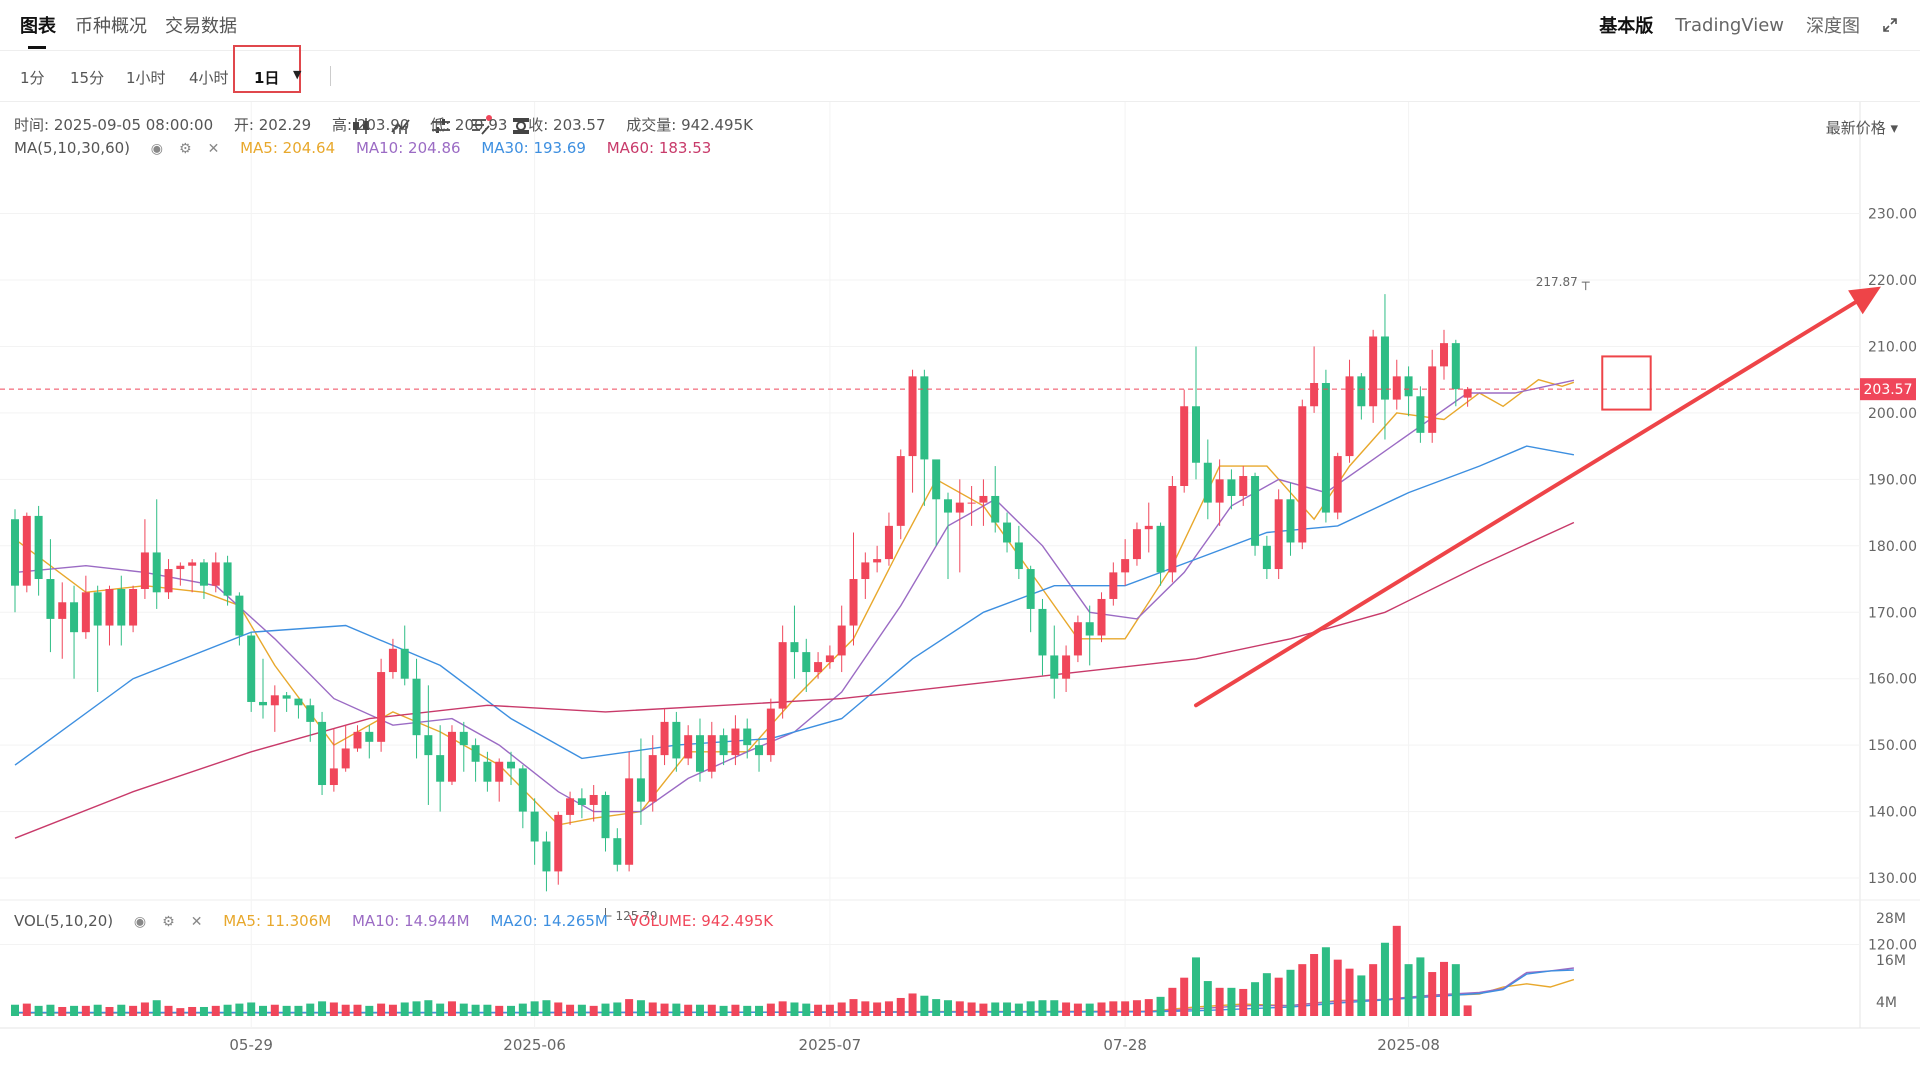  What do you see at coordinates (201, 26) in the screenshot?
I see `tab-trading-data: 交易数据` at bounding box center [201, 26].